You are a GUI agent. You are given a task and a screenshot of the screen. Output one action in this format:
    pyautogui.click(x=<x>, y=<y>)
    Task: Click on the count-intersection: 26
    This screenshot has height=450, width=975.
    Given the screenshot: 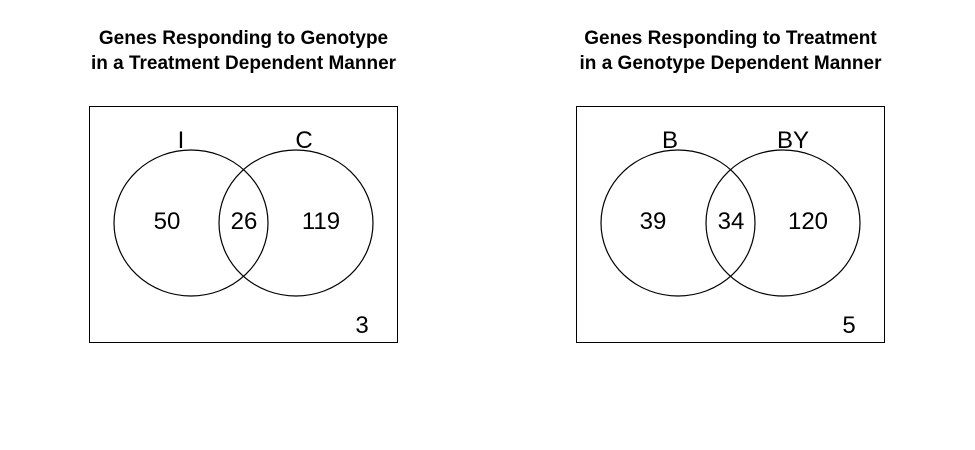 What is the action you would take?
    pyautogui.click(x=244, y=221)
    